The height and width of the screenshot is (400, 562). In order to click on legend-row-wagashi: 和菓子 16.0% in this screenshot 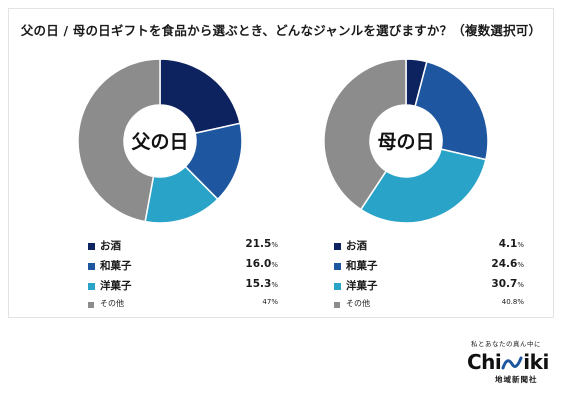, I will do `click(183, 268)`.